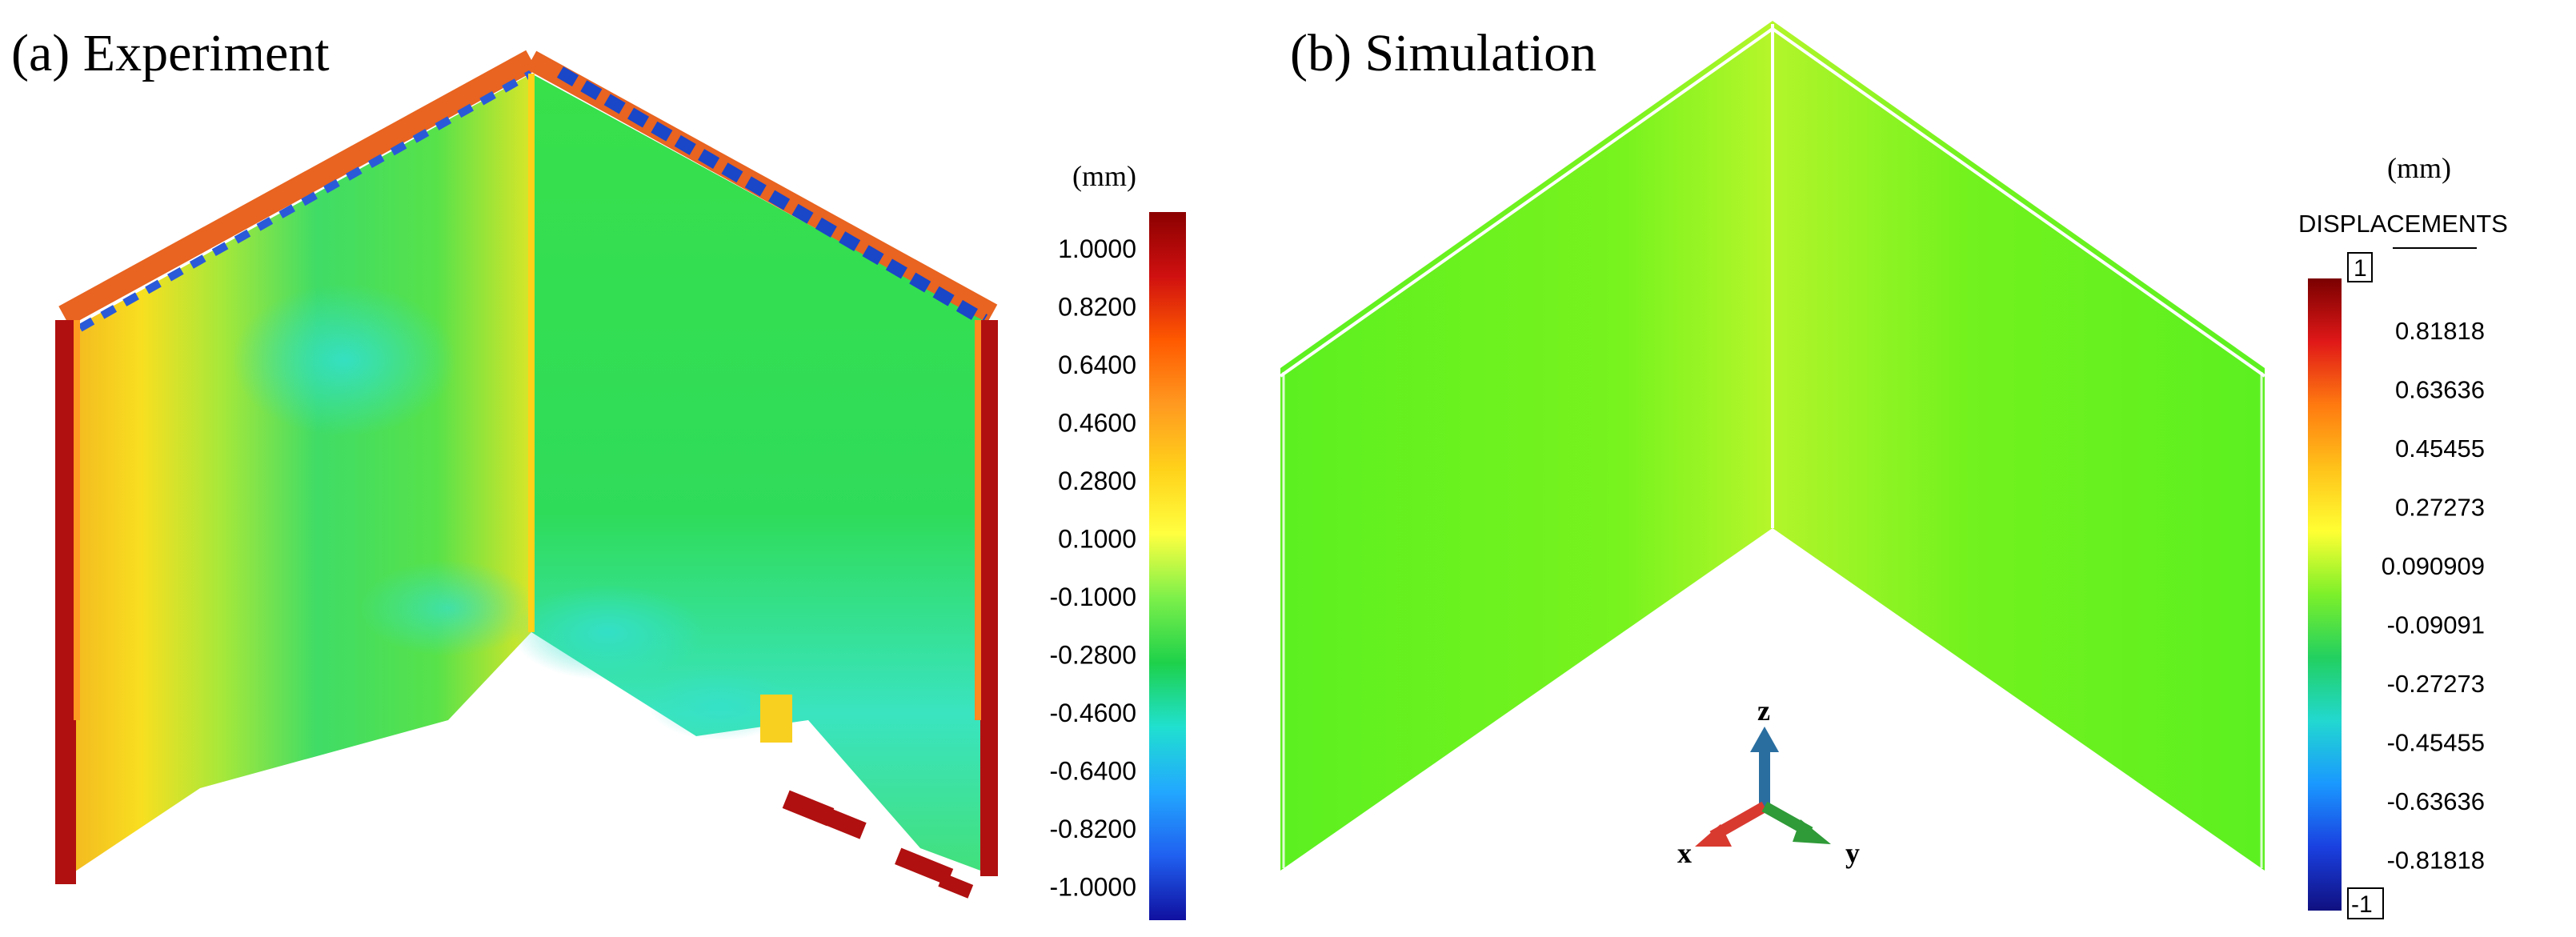 The height and width of the screenshot is (937, 2576). What do you see at coordinates (1812, 831) in the screenshot?
I see `y-axis-arrow` at bounding box center [1812, 831].